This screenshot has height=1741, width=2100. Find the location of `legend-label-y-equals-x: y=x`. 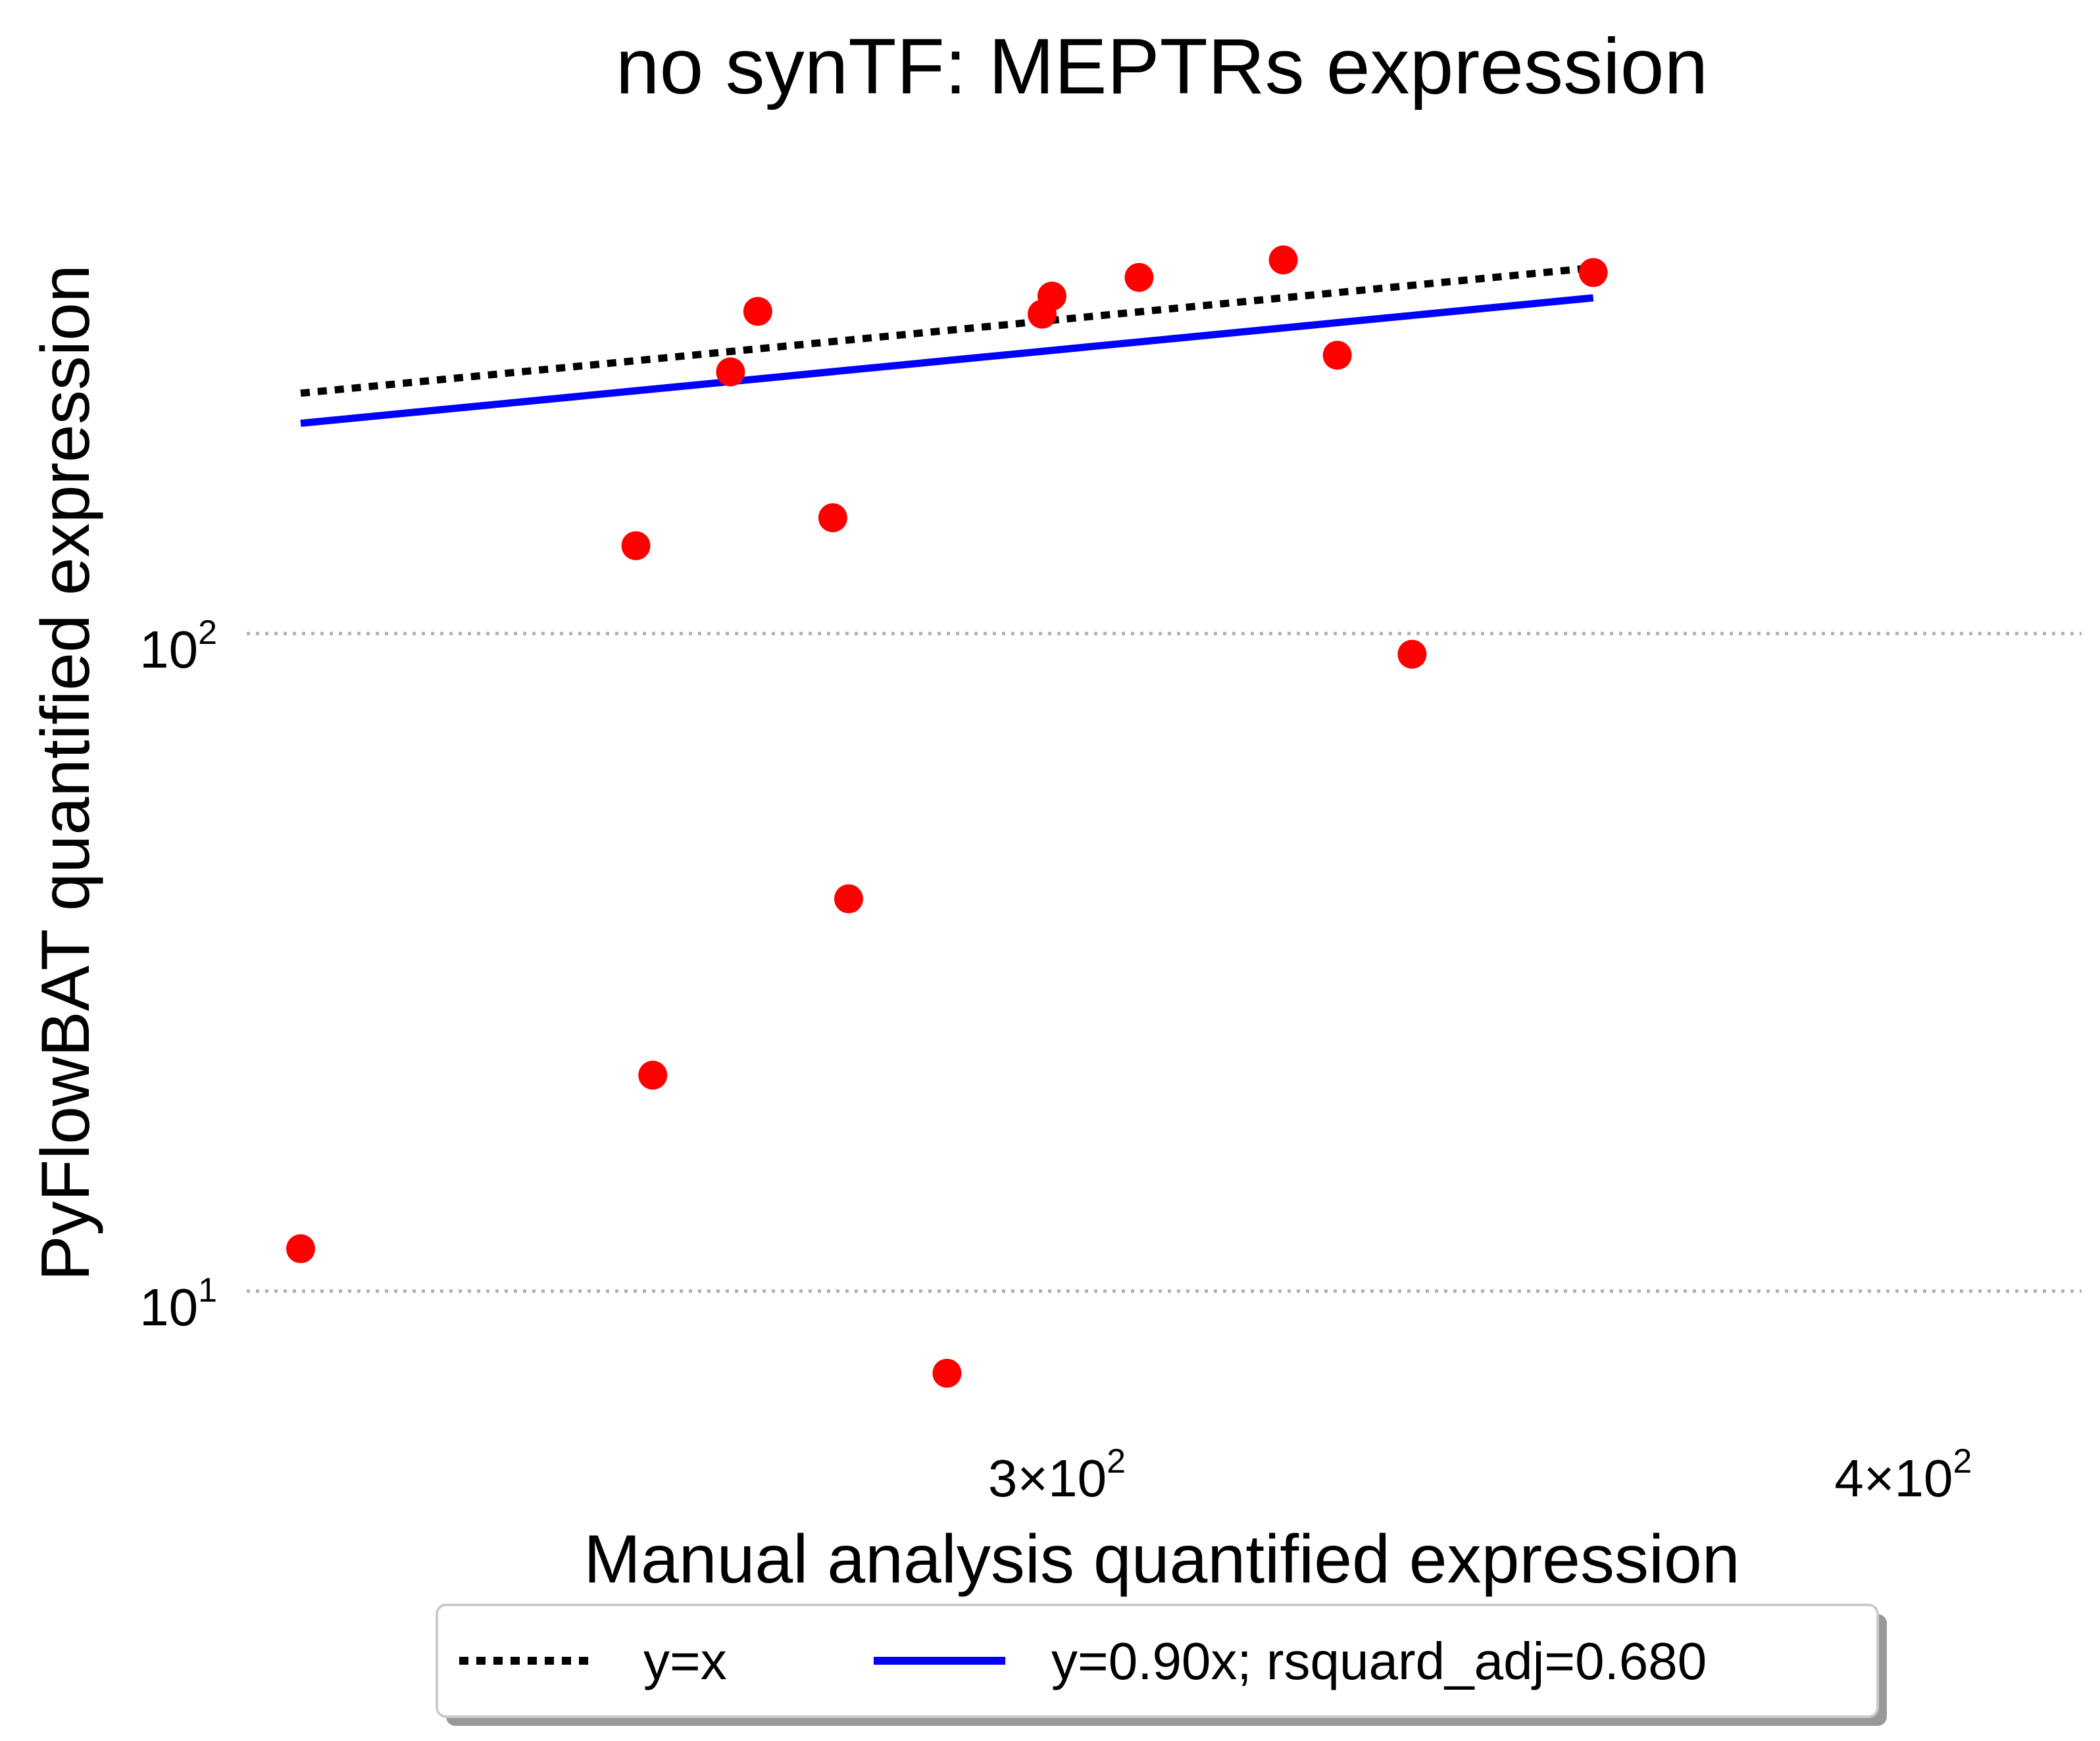

legend-label-y-equals-x: y=x is located at coordinates (685, 1661).